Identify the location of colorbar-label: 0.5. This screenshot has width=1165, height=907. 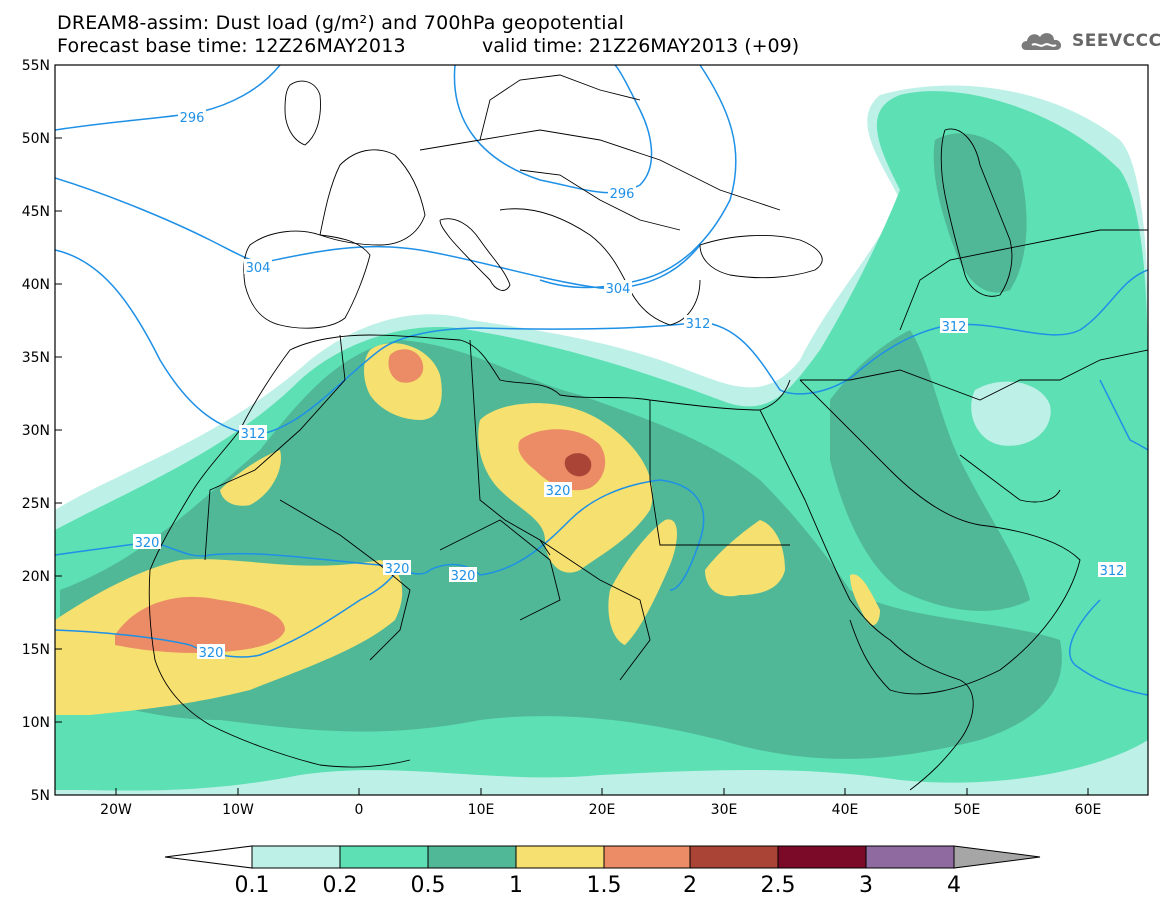
(428, 885).